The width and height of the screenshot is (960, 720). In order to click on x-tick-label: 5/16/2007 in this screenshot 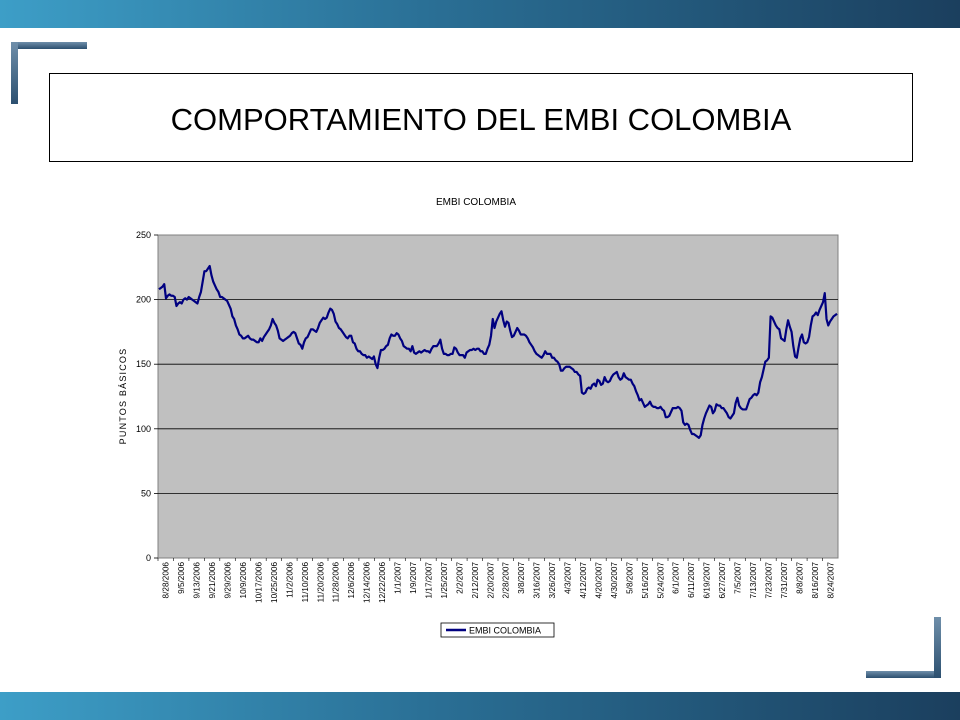, I will do `click(645, 580)`.